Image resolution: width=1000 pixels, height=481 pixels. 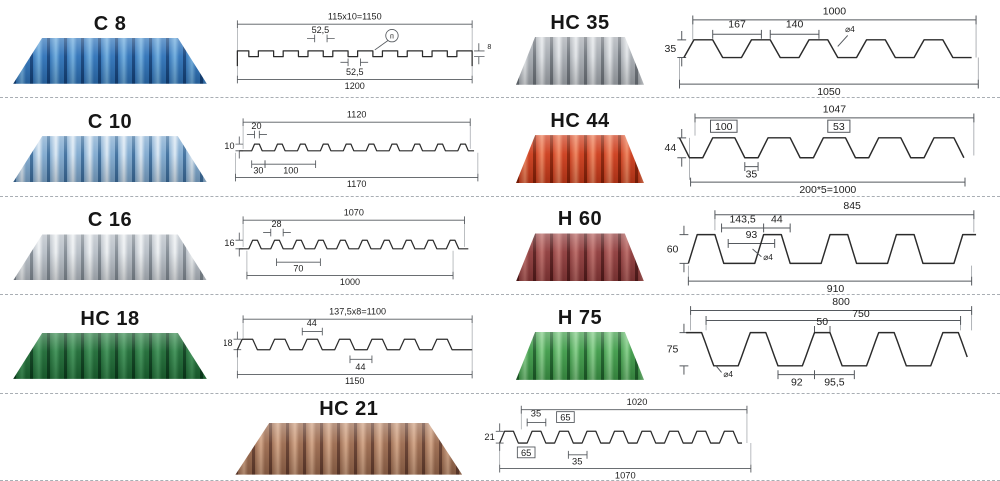 I want to click on profile-card-h60: H 60 845 143,5 44 93 60 ⌀4, so click(x=750, y=245).